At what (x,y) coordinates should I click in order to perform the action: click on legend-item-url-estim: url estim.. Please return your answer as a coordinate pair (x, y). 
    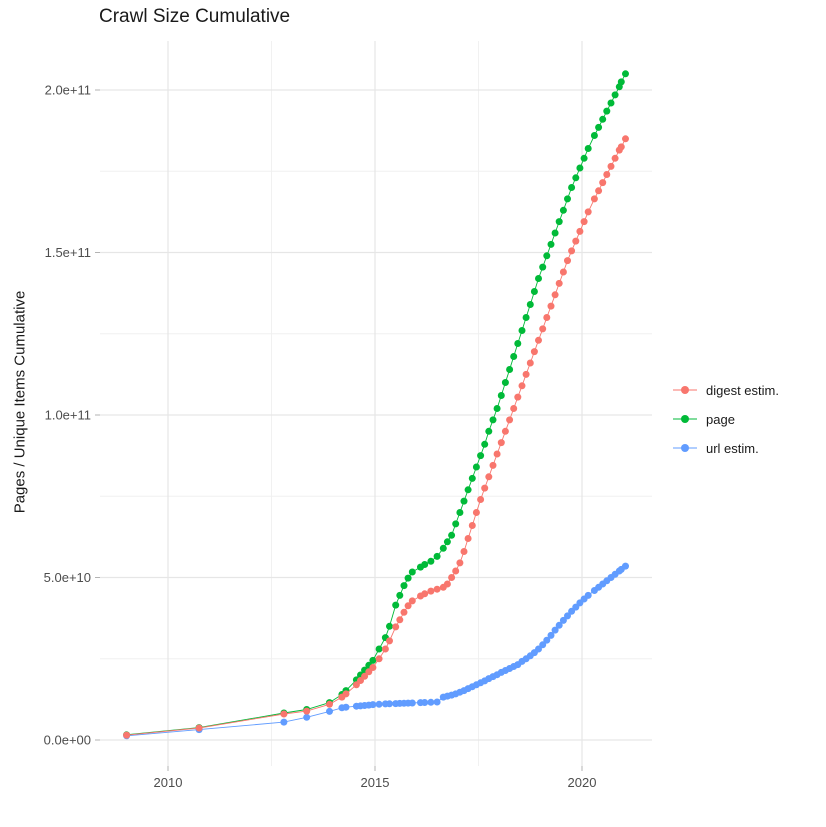
    Looking at the image, I should click on (725, 448).